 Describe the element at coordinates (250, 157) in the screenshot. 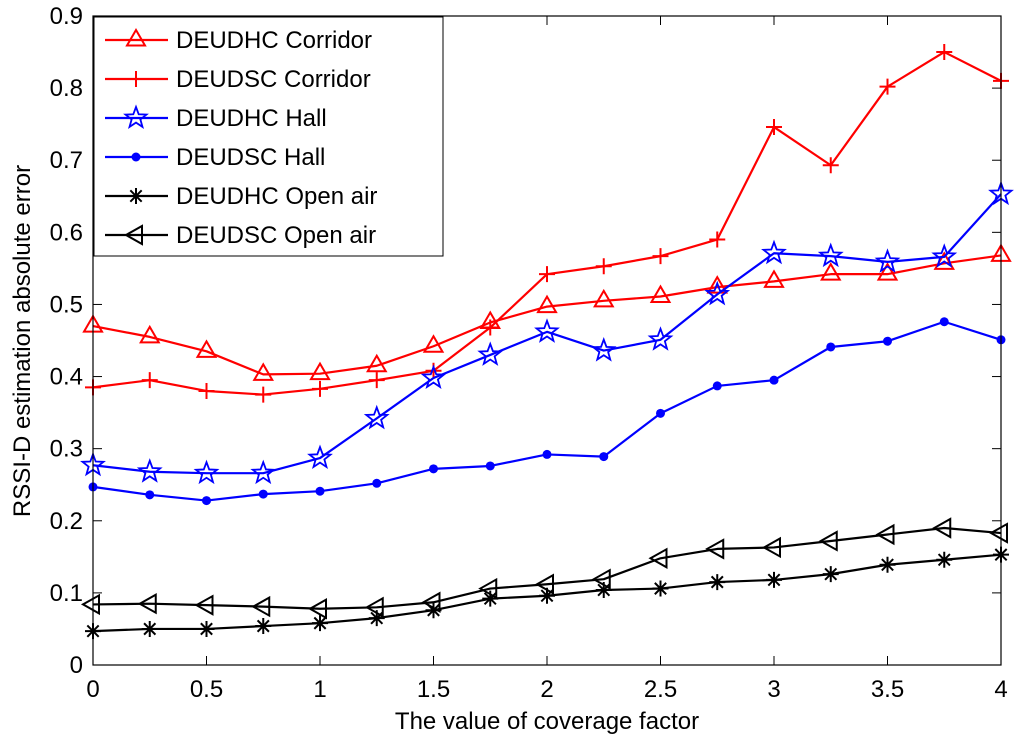

I see `legend-label-deudsc-hall: DEUDSC Hall` at that location.